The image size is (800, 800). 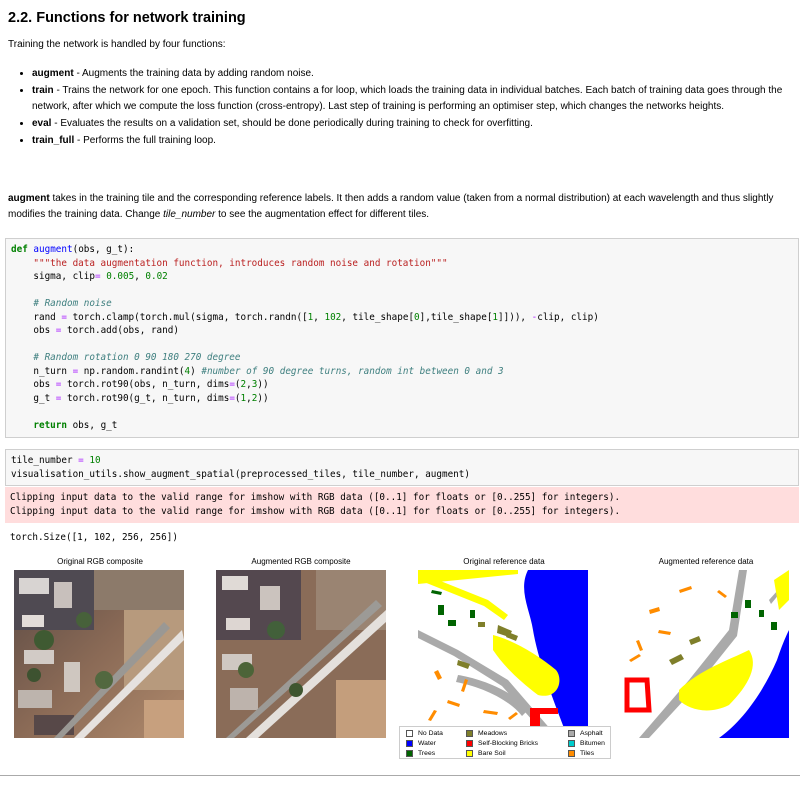 I want to click on legend-label: Tiles, so click(x=587, y=753).